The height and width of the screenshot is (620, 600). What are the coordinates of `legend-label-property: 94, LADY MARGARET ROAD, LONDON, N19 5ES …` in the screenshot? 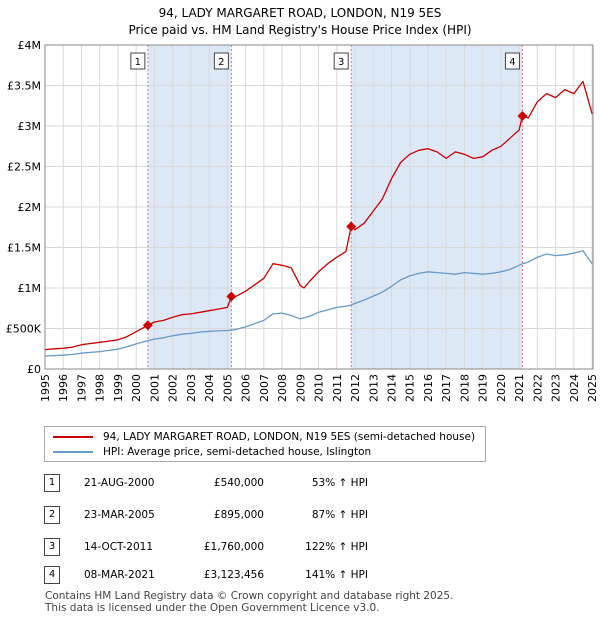 It's located at (289, 437).